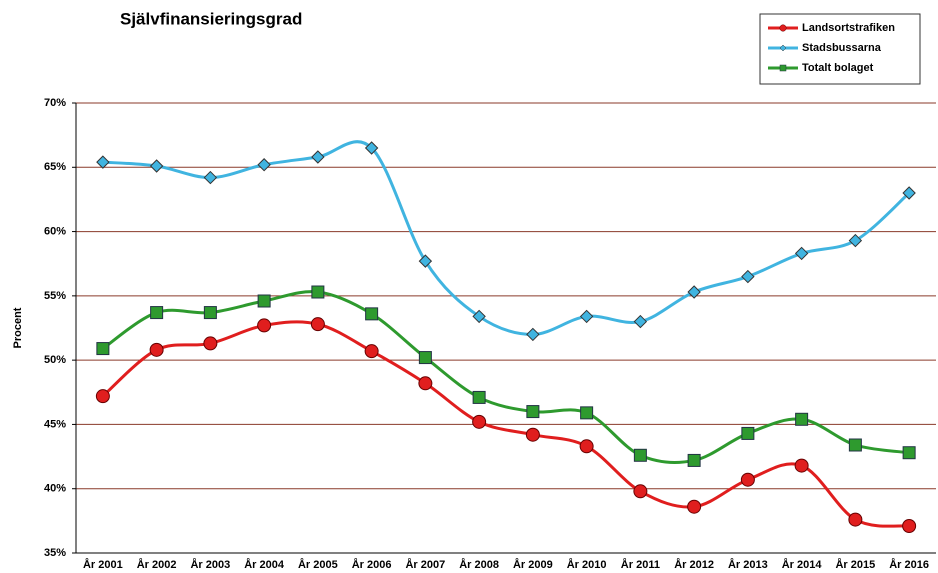  What do you see at coordinates (318, 564) in the screenshot?
I see `x-tick-label: År 2005` at bounding box center [318, 564].